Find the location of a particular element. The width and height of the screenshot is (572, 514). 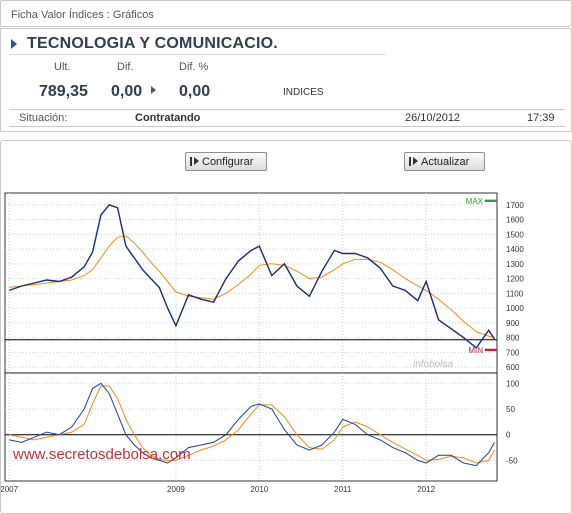

change-label: Dif. is located at coordinates (125, 67).